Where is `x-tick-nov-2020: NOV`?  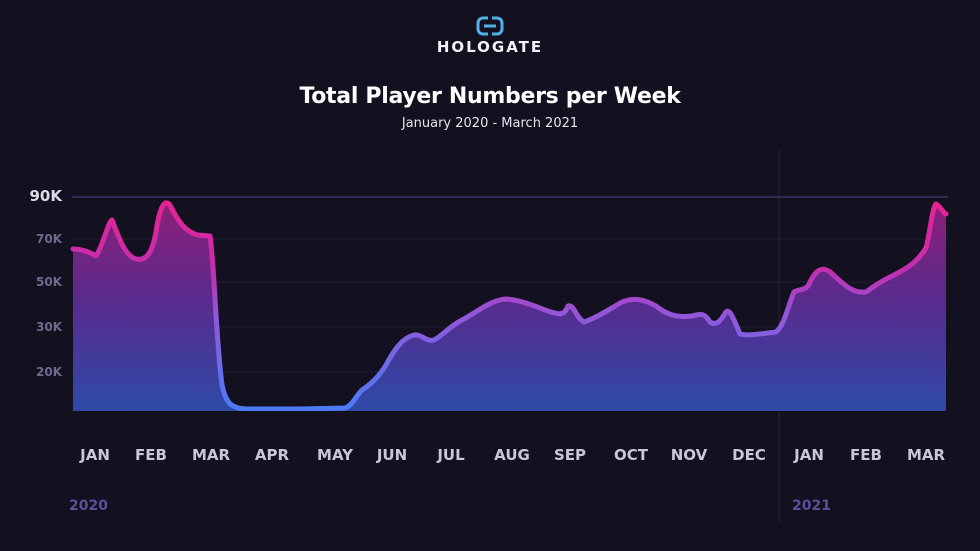
x-tick-nov-2020: NOV is located at coordinates (689, 455).